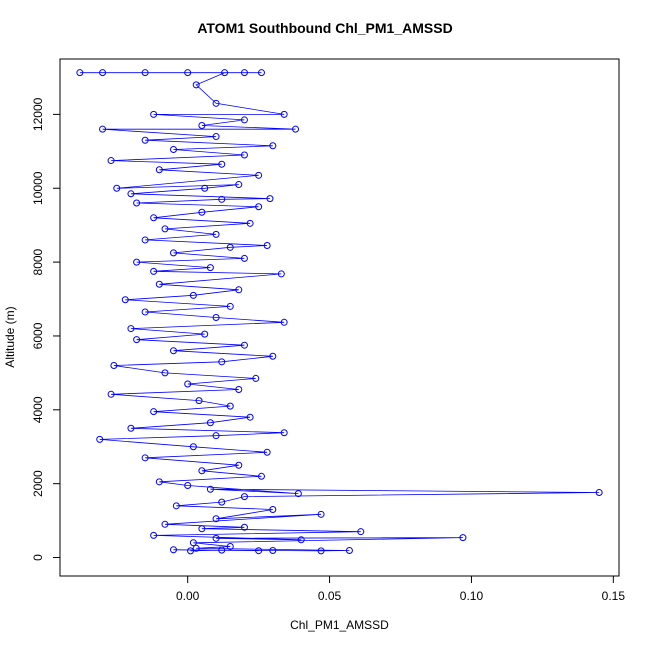  What do you see at coordinates (38, 188) in the screenshot?
I see `y-tick-label: 10000` at bounding box center [38, 188].